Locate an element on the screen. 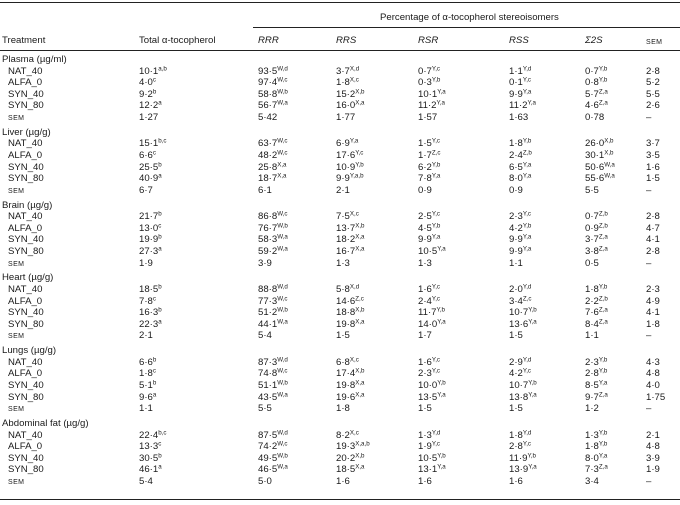  cell-rsr: 7·8Y,a is located at coordinates (429, 178).